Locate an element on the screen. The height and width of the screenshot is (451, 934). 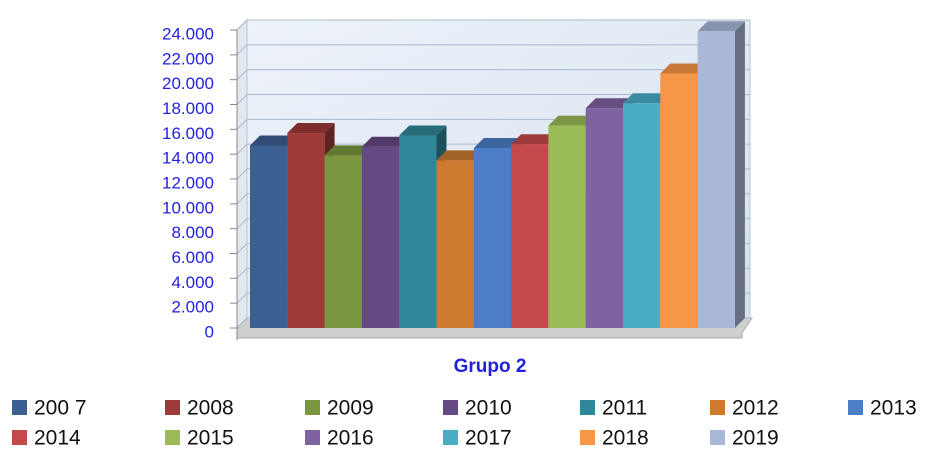
y-tick-label: 8.000 is located at coordinates (192, 232).